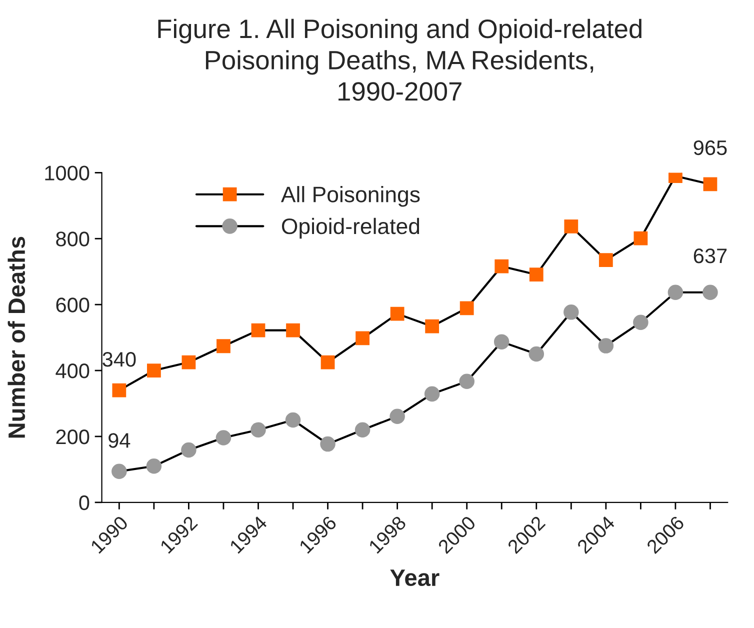 This screenshot has height=628, width=754. Describe the element at coordinates (73, 305) in the screenshot. I see `y-tick-label: 600` at that location.